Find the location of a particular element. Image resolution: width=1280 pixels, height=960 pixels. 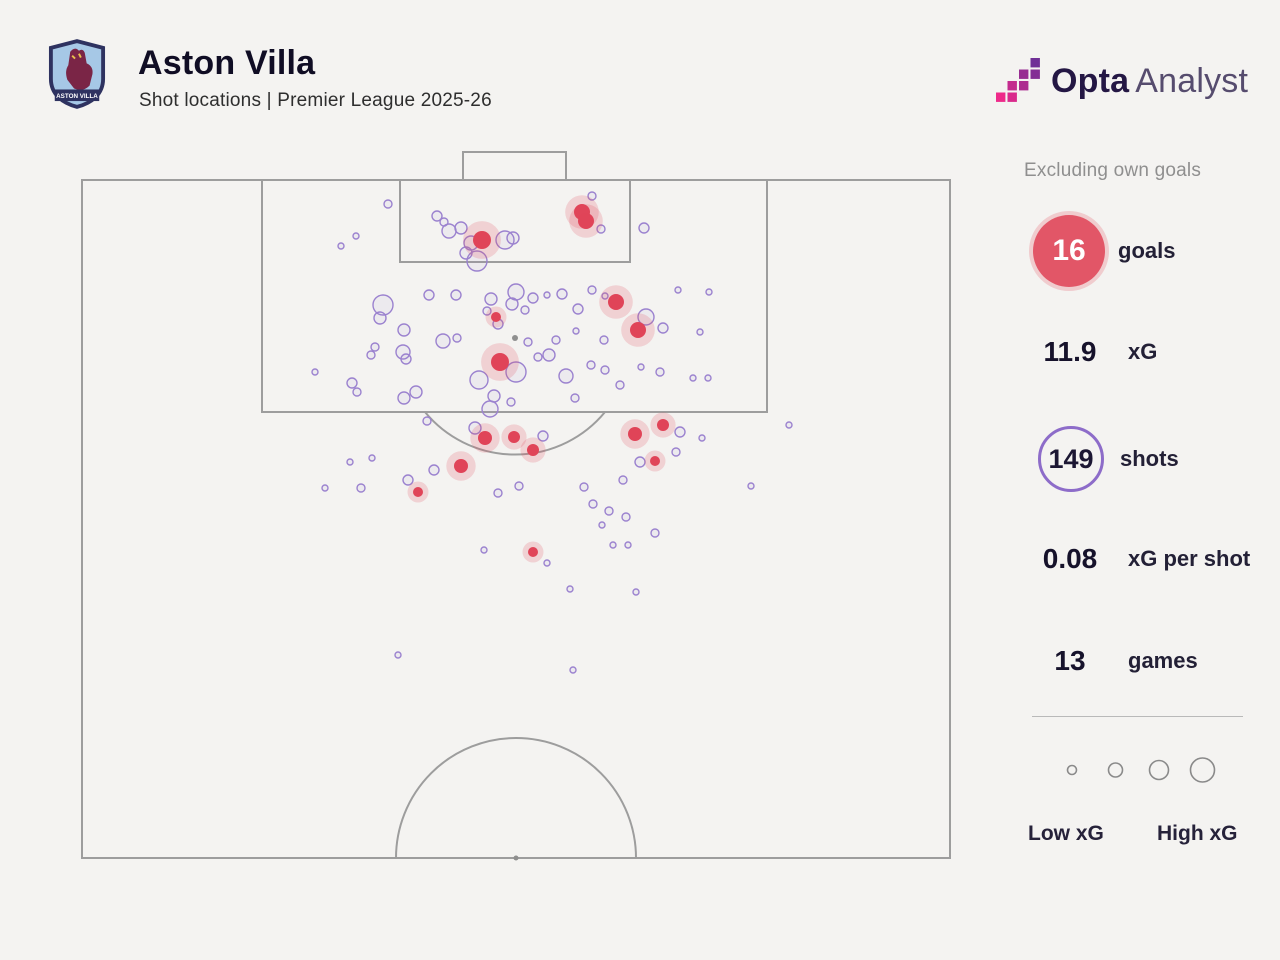

centre-circle is located at coordinates (516, 798).